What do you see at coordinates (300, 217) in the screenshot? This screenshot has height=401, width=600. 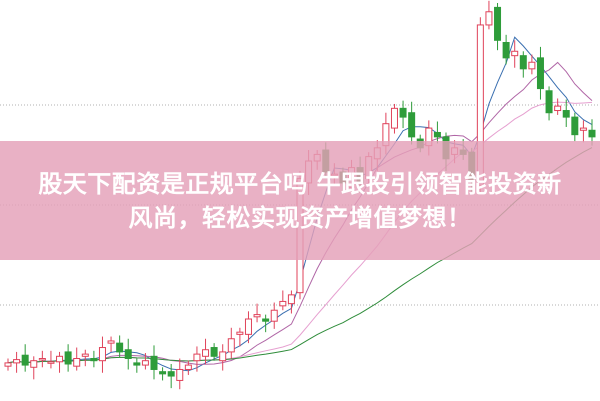 I see `headline-line-2: 风尚，轻松实现资产增值梦想！` at bounding box center [300, 217].